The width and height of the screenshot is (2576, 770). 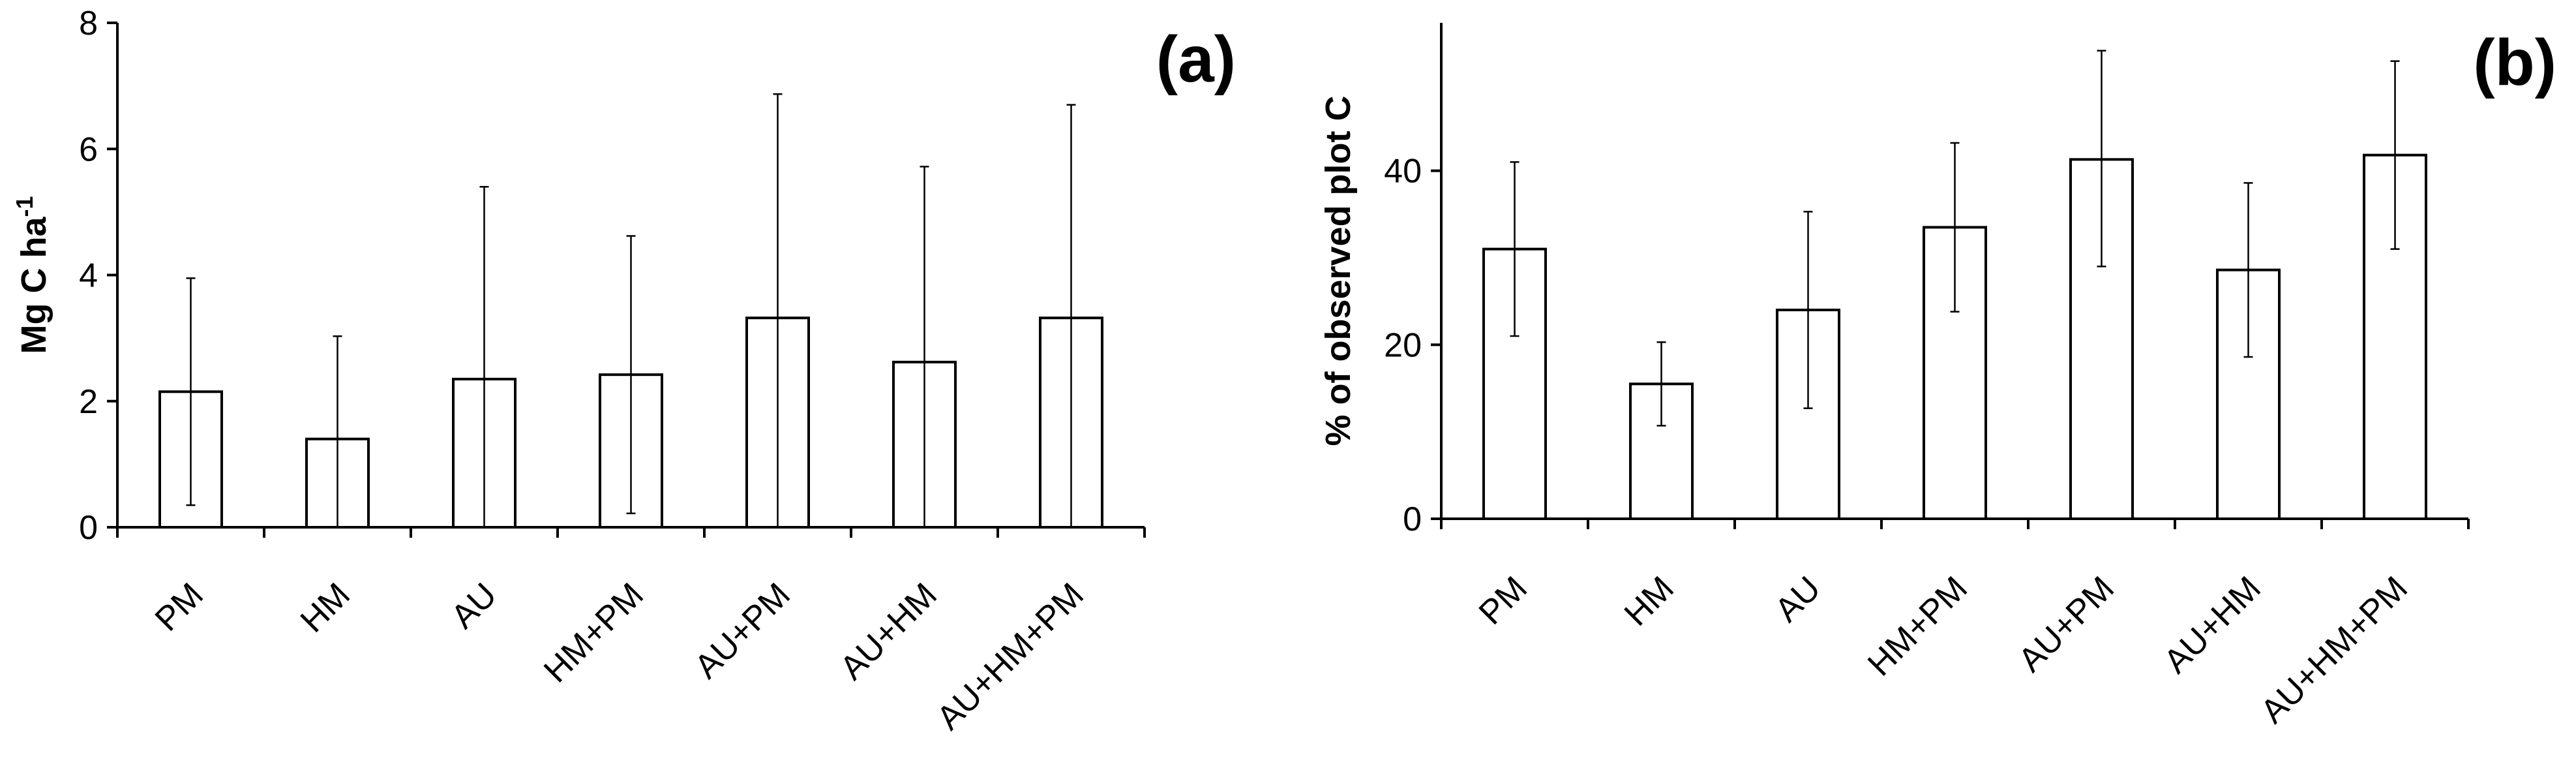 What do you see at coordinates (88, 276) in the screenshot?
I see `y-tick-label: 4` at bounding box center [88, 276].